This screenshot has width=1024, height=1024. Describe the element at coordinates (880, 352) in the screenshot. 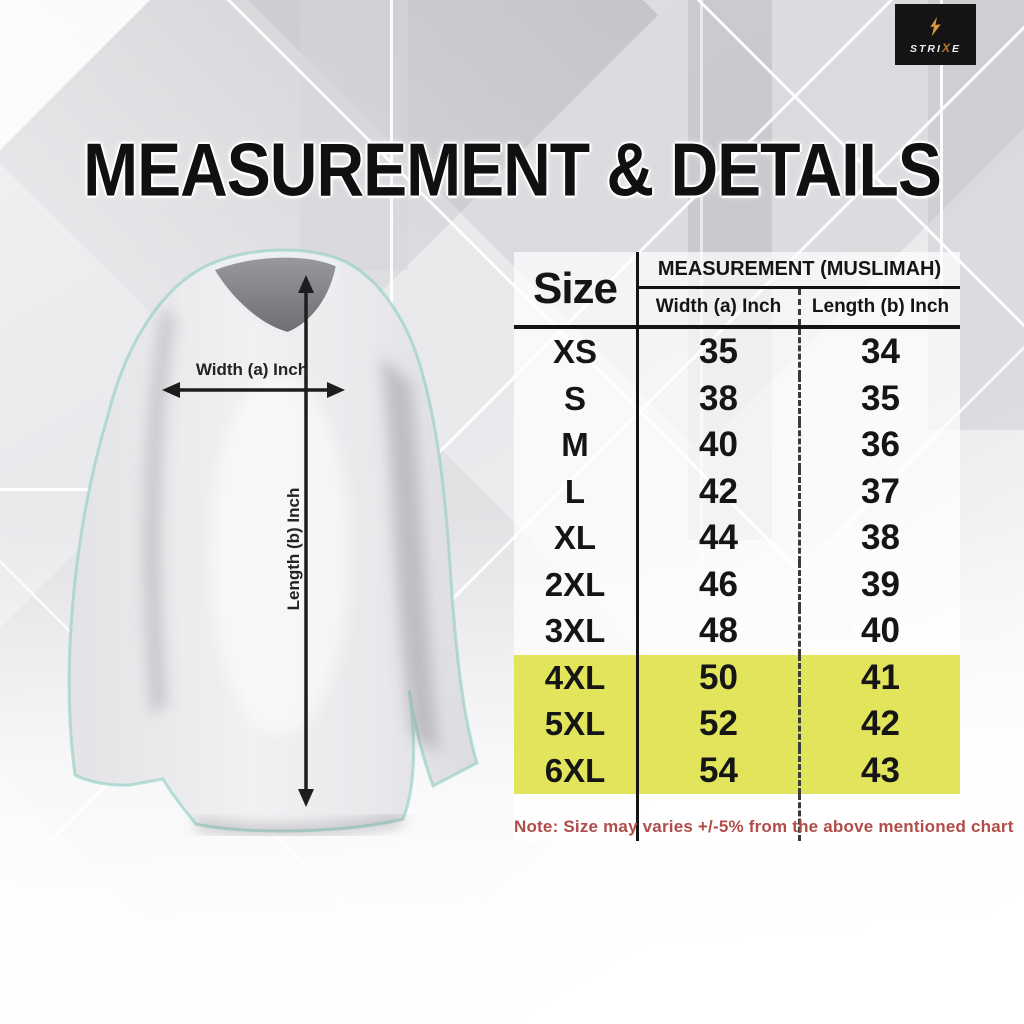

I see `length-cell: 34` at that location.